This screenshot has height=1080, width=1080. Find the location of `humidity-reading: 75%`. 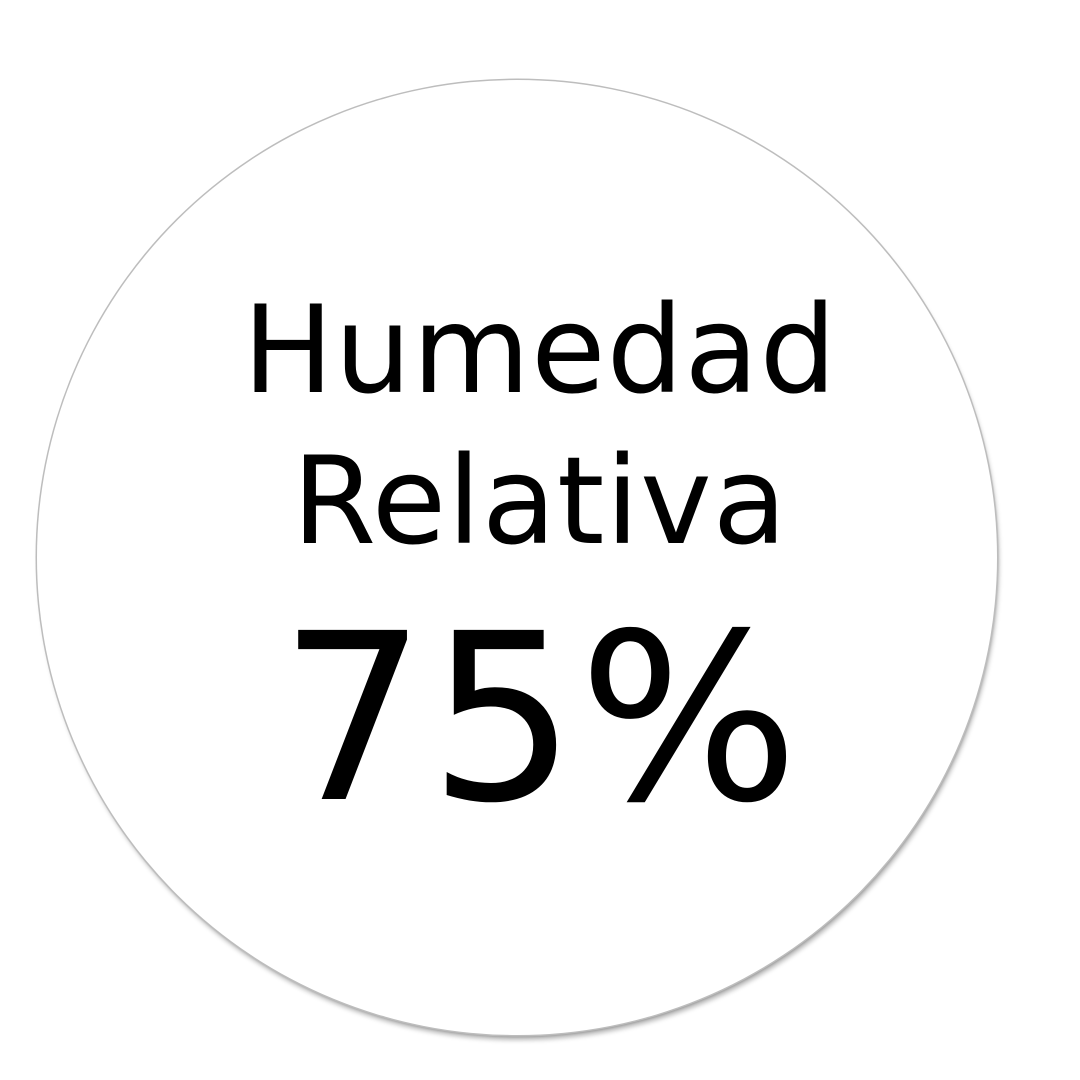

humidity-reading: 75% is located at coordinates (540, 719).